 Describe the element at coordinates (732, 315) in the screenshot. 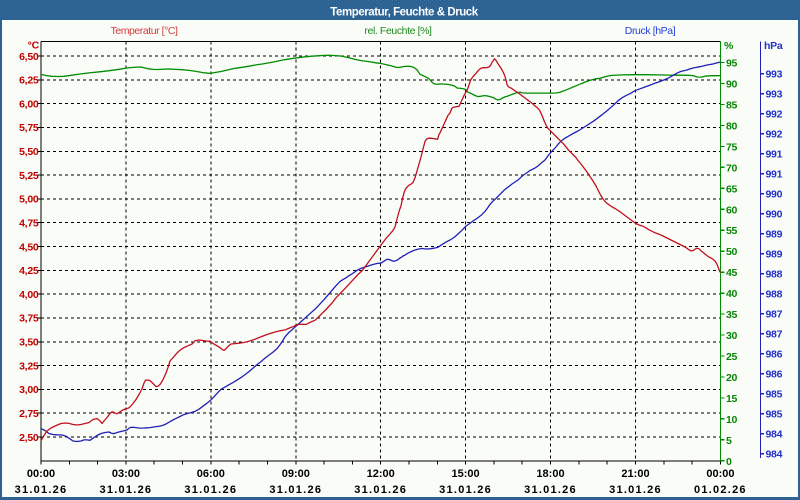

I see `svg-text: 35` at that location.